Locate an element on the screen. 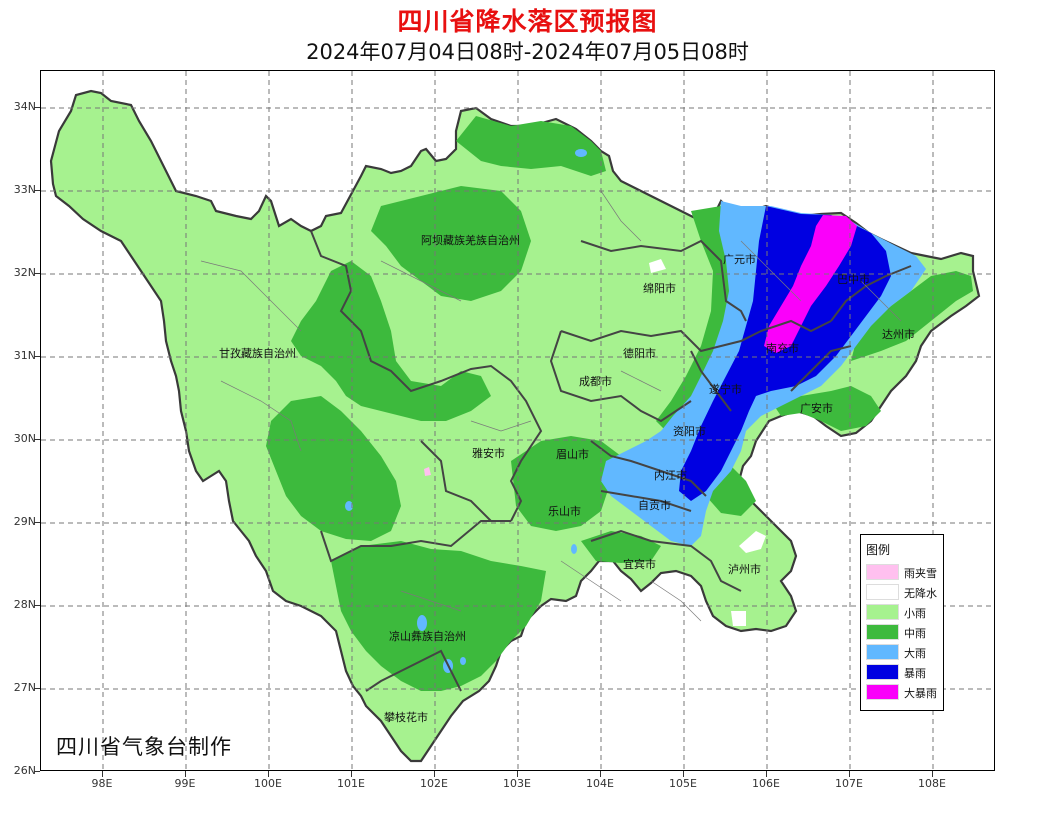 The width and height of the screenshot is (1055, 821). region-label-luzhou: 泸州市 is located at coordinates (744, 569).